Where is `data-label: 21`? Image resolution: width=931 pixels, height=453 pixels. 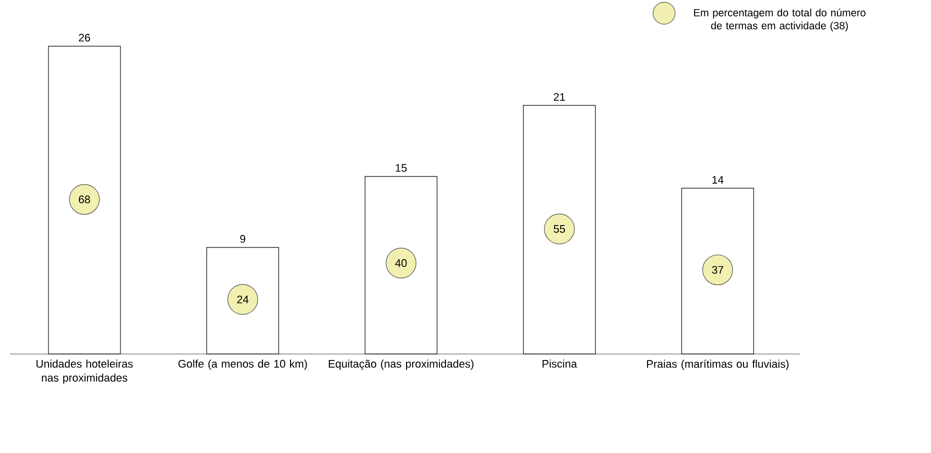 data-label: 21 is located at coordinates (559, 97).